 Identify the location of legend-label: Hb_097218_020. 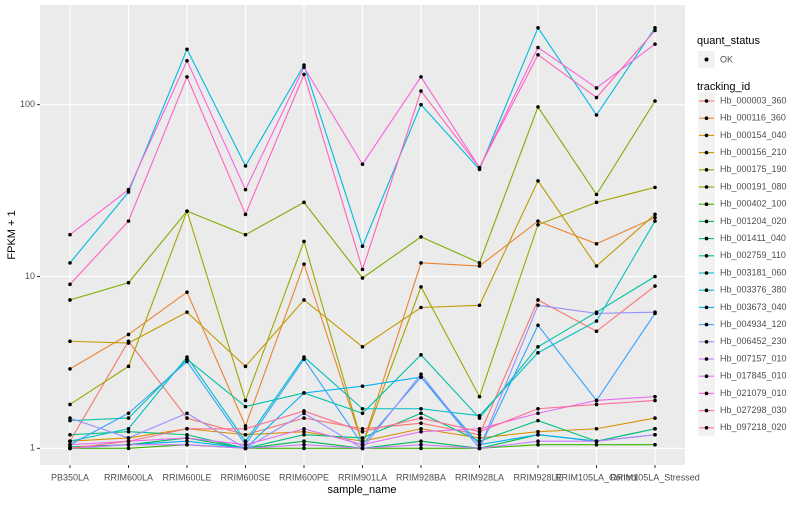
(753, 427).